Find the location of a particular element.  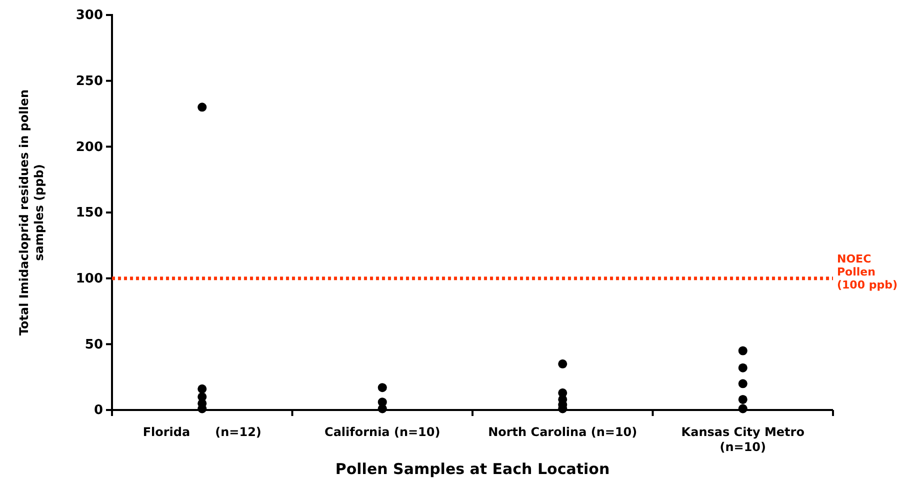

x-axis-title: Pollen Samples at Each Location is located at coordinates (472, 469).